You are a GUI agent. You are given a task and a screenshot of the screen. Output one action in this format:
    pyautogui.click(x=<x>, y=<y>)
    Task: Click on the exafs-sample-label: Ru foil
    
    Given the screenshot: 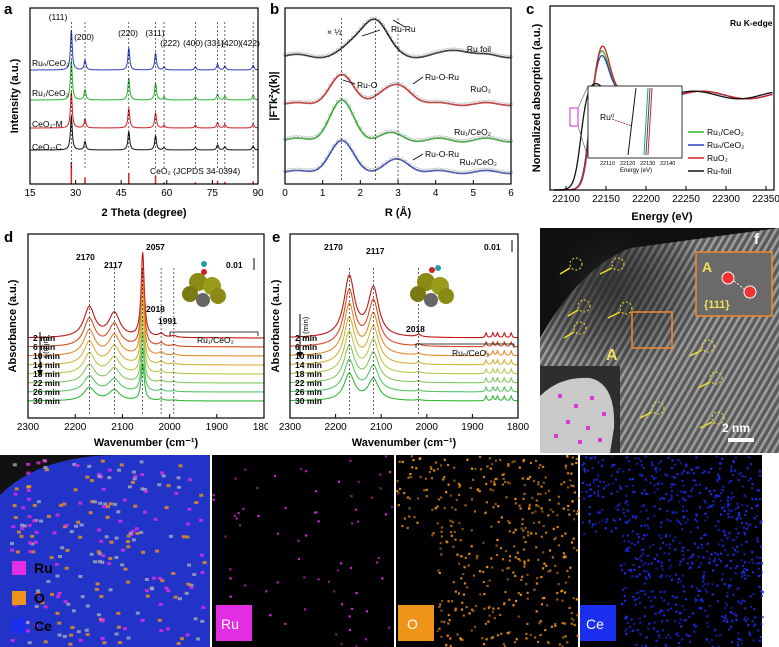 What is the action you would take?
    pyautogui.click(x=479, y=49)
    